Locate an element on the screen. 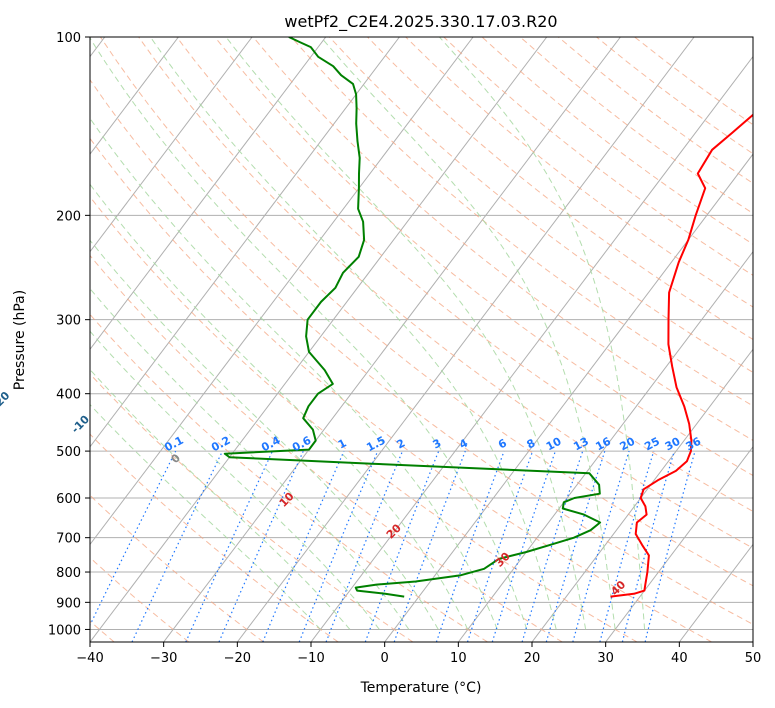 The height and width of the screenshot is (708, 775). mixing-ratio-label: 13 is located at coordinates (581, 444).